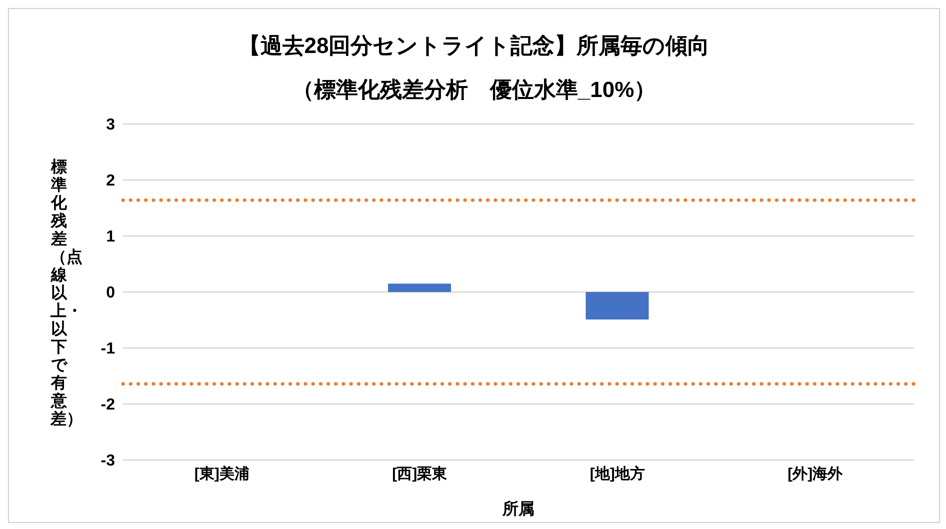 Image resolution: width=946 pixels, height=529 pixels. Describe the element at coordinates (111, 237) in the screenshot. I see `y-tick-label: 1` at that location.